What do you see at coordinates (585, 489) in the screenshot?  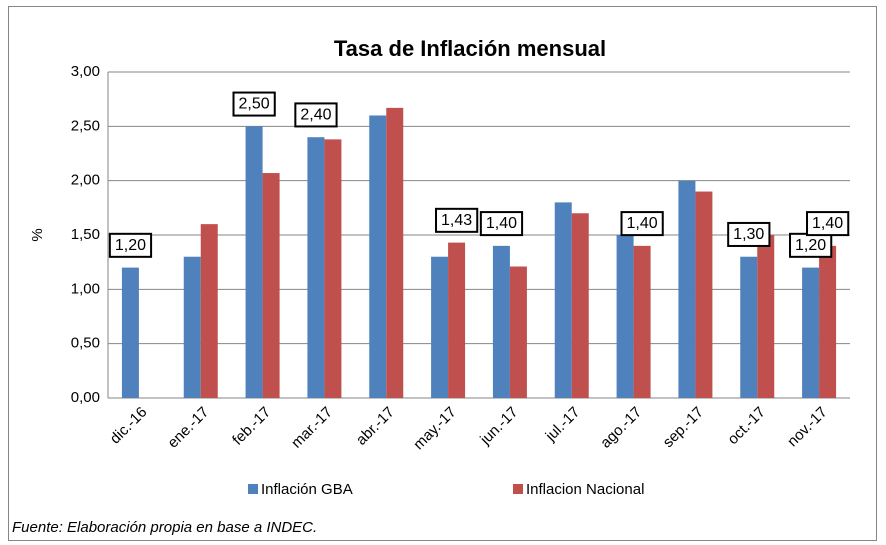 I see `legend-label: Inflacion Nacional` at bounding box center [585, 489].